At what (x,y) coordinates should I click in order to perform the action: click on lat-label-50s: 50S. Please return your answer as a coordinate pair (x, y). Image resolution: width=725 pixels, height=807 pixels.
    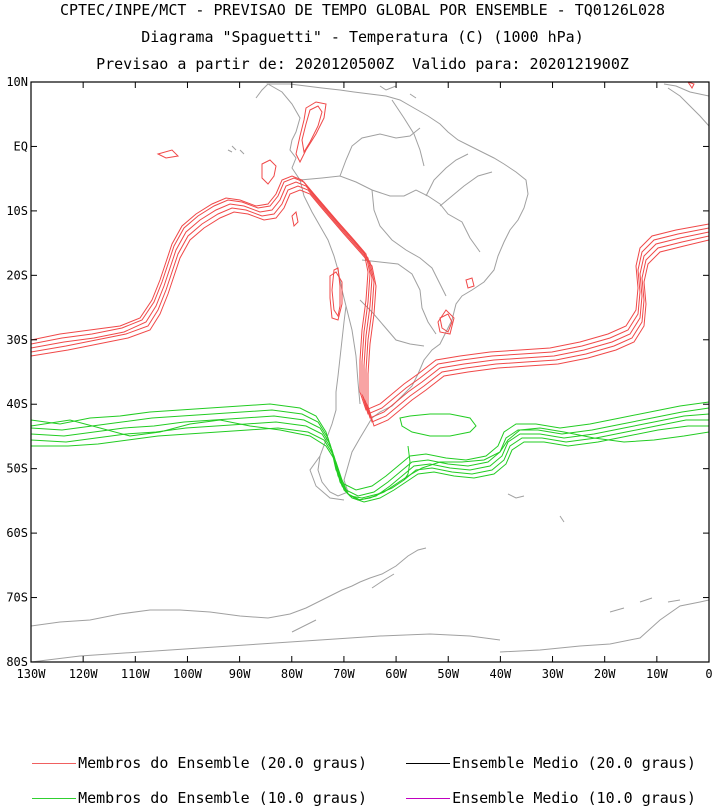
    Looking at the image, I should click on (17, 469).